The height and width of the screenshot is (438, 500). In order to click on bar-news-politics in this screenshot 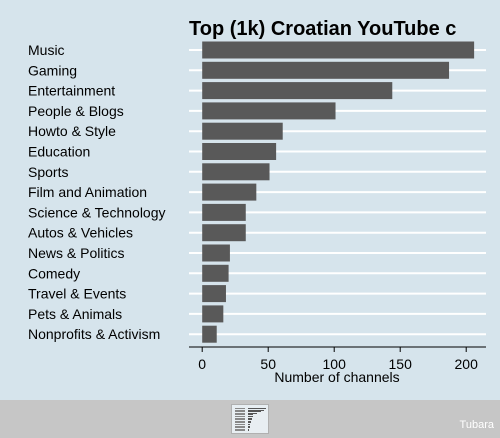, I will do `click(216, 253)`.